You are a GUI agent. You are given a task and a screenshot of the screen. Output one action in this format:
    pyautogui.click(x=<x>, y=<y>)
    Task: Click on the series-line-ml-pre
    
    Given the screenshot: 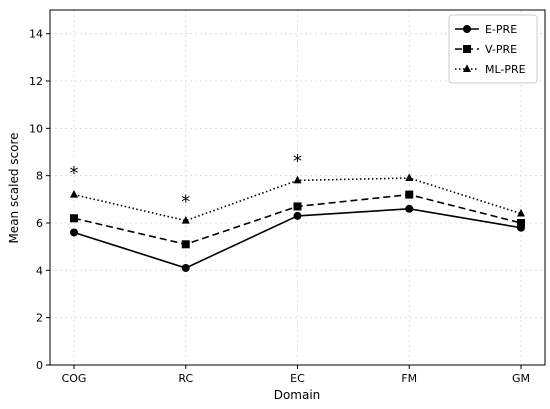 What is the action you would take?
    pyautogui.click(x=297, y=199)
    